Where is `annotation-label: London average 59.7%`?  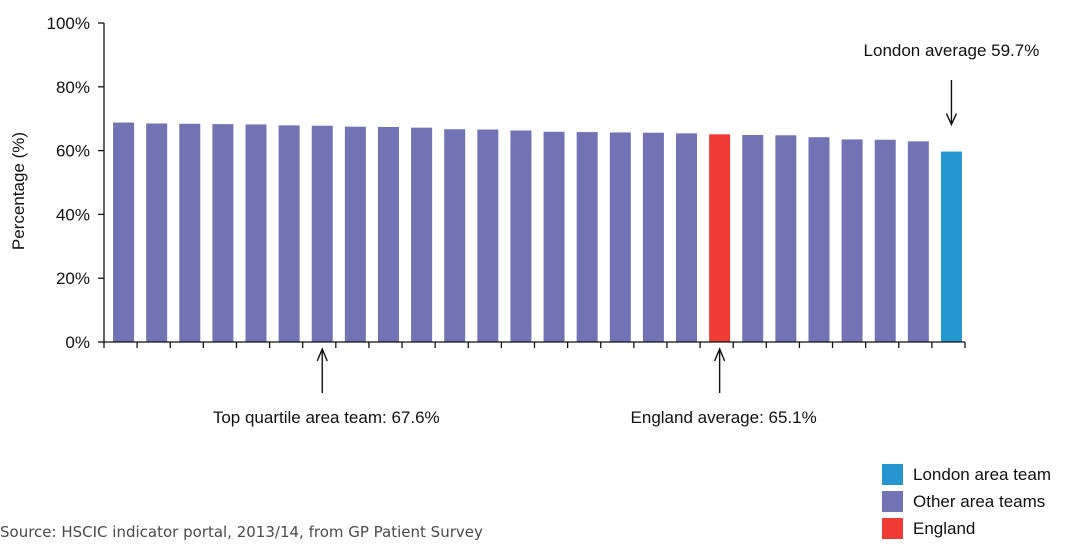
annotation-label: London average 59.7% is located at coordinates (952, 50).